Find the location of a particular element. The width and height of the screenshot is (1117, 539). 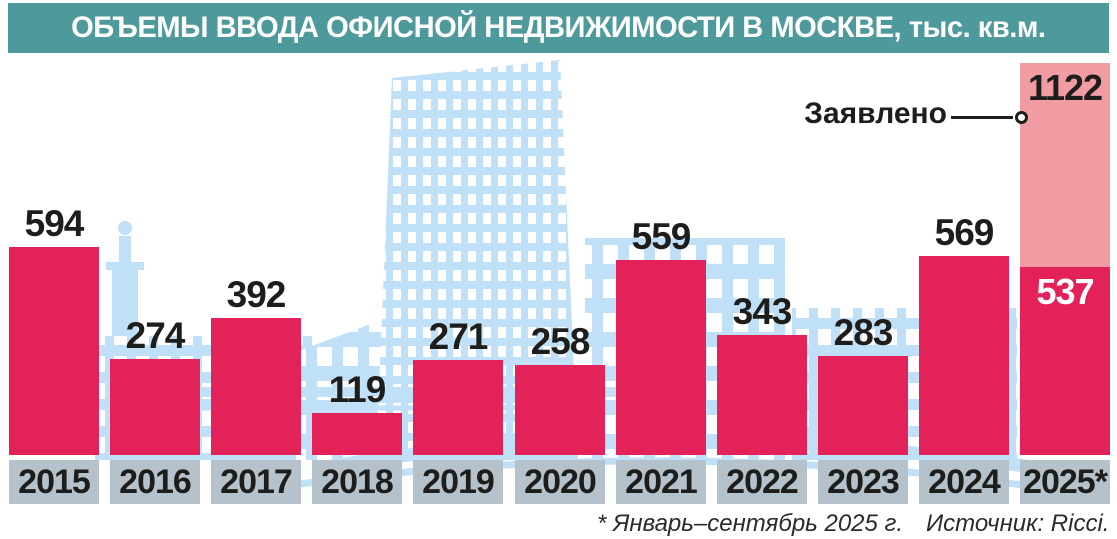

year-label-2023: 2023 is located at coordinates (863, 482).